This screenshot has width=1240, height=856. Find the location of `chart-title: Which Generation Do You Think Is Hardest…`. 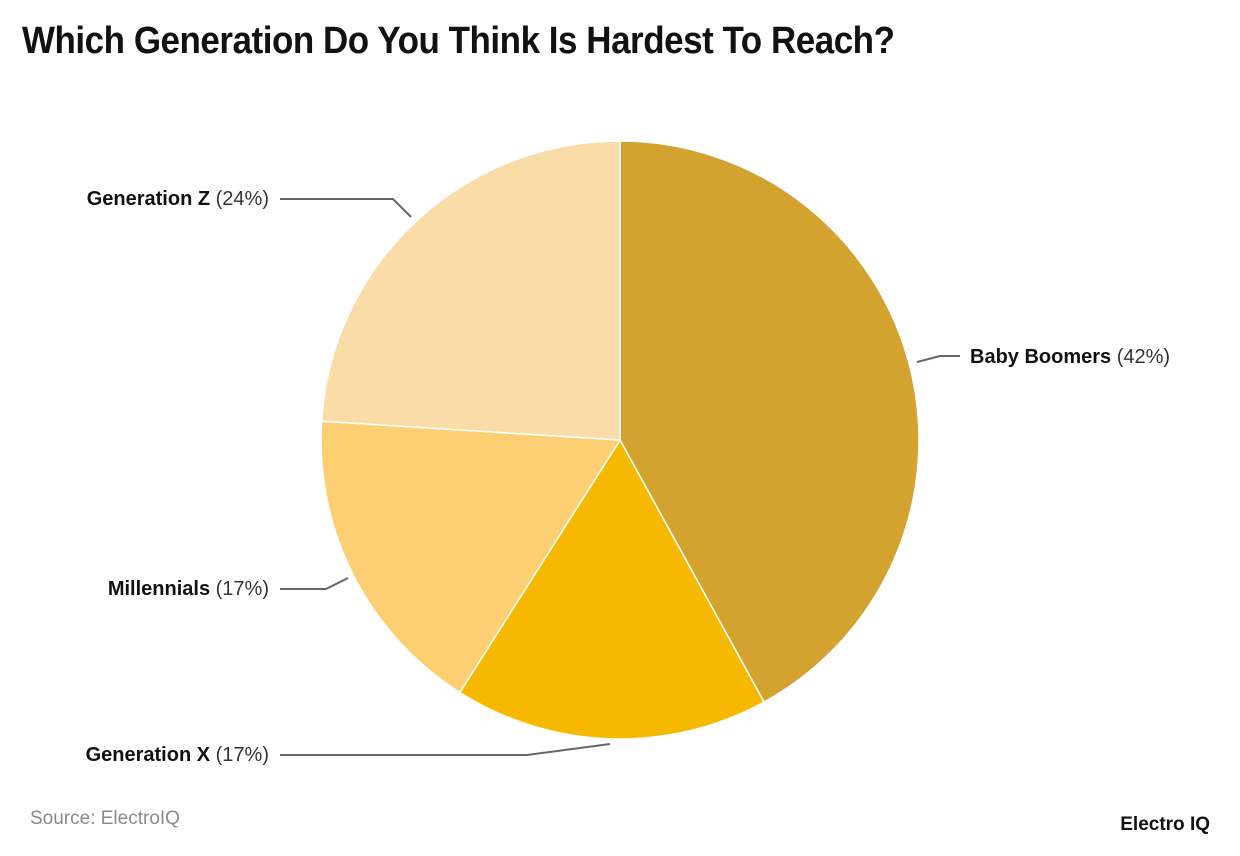

chart-title: Which Generation Do You Think Is Hardest… is located at coordinates (458, 41).